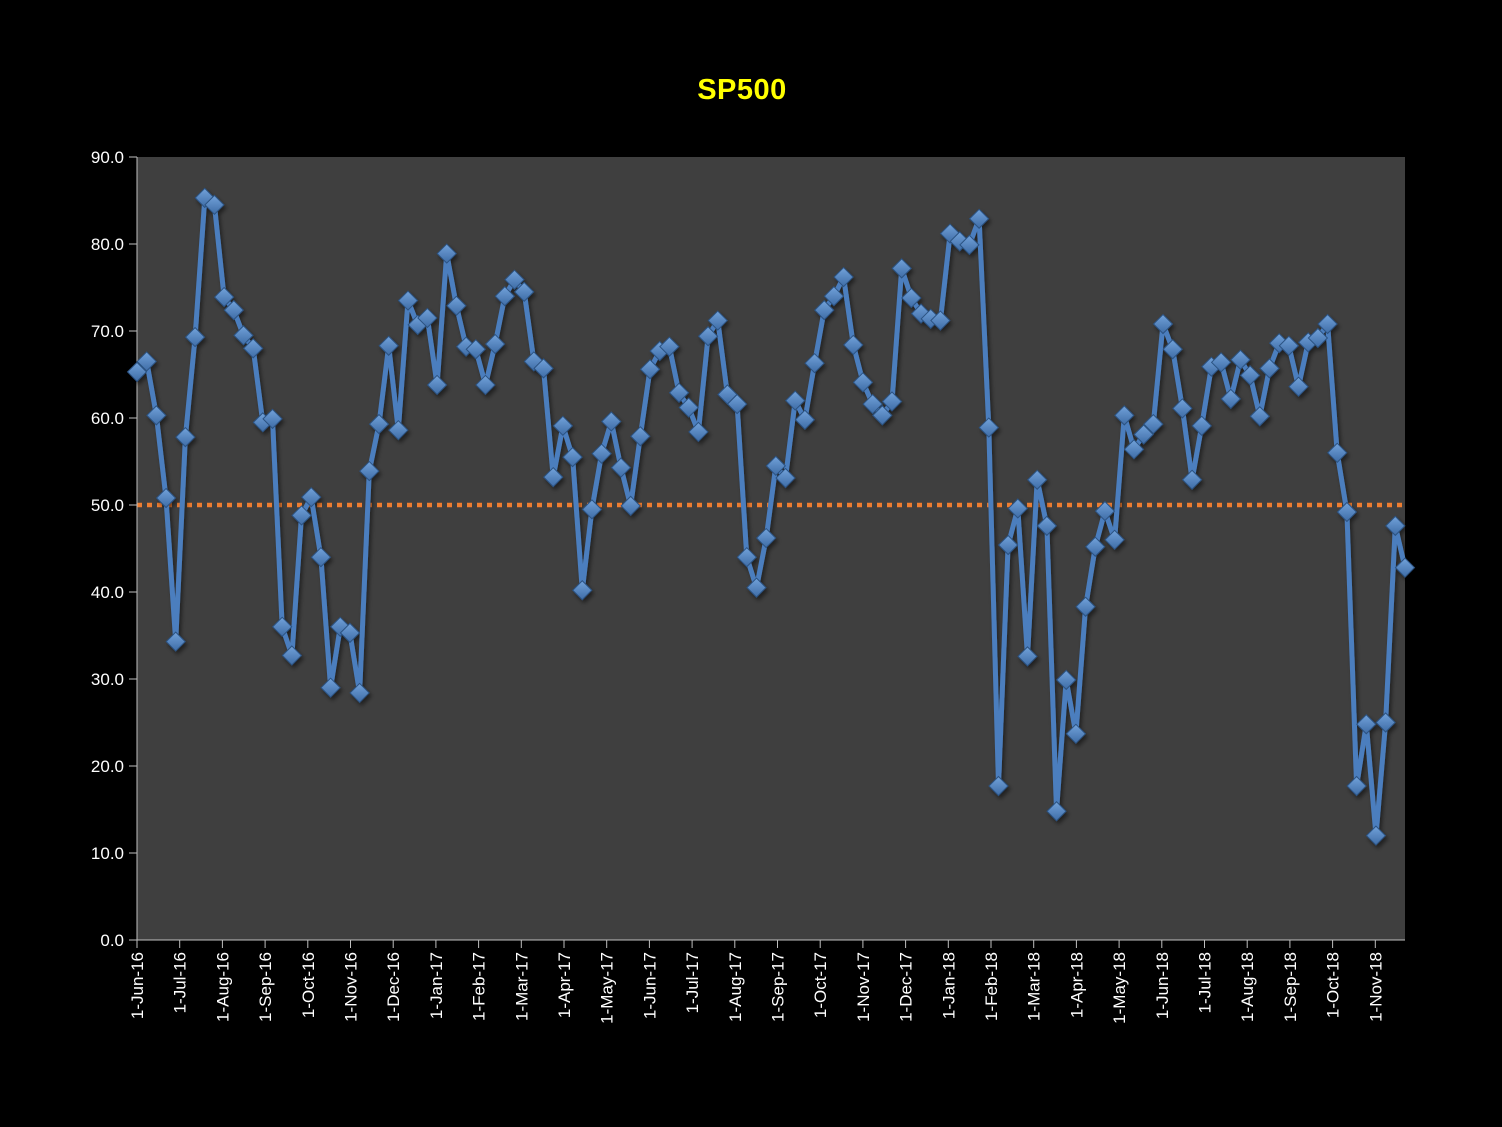 This screenshot has height=1127, width=1502. What do you see at coordinates (1162, 985) in the screenshot?
I see `svg-text: 1-Jun-18` at bounding box center [1162, 985].